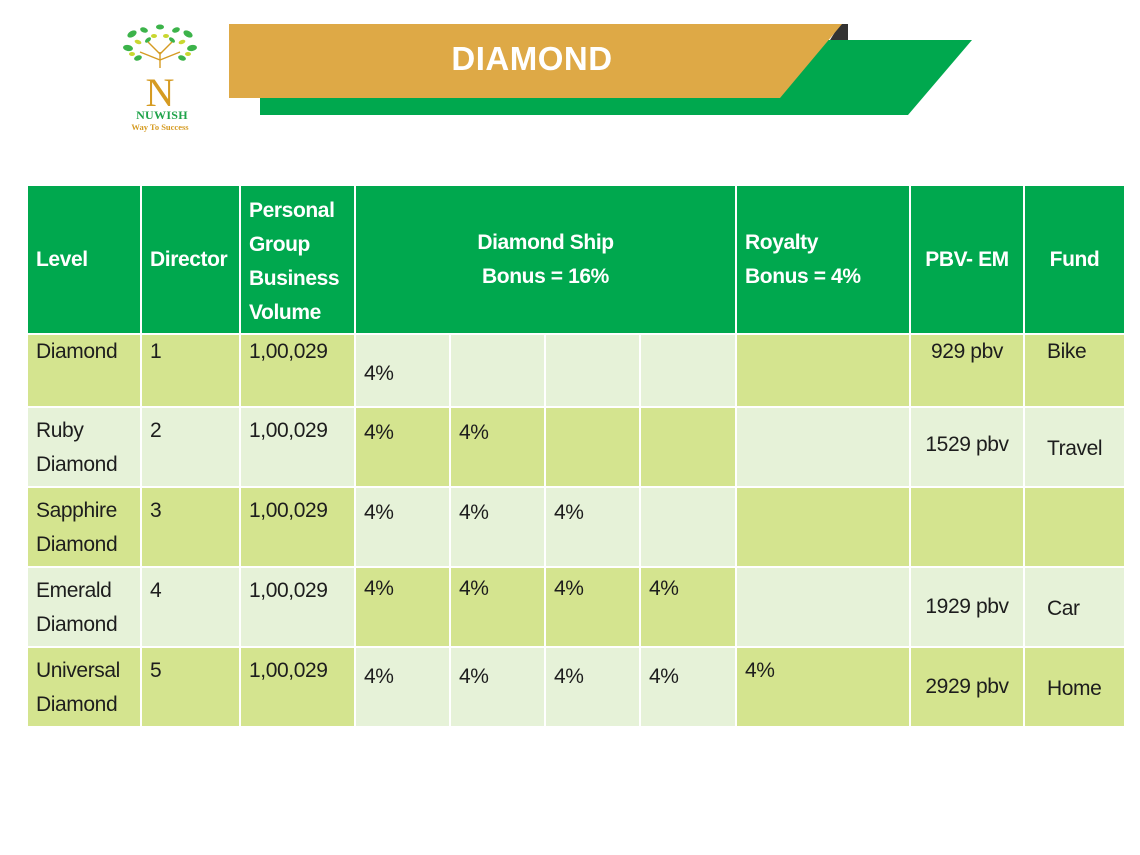 The image size is (1140, 855). What do you see at coordinates (84, 447) in the screenshot?
I see `level-cell: Ruby Diamond` at bounding box center [84, 447].